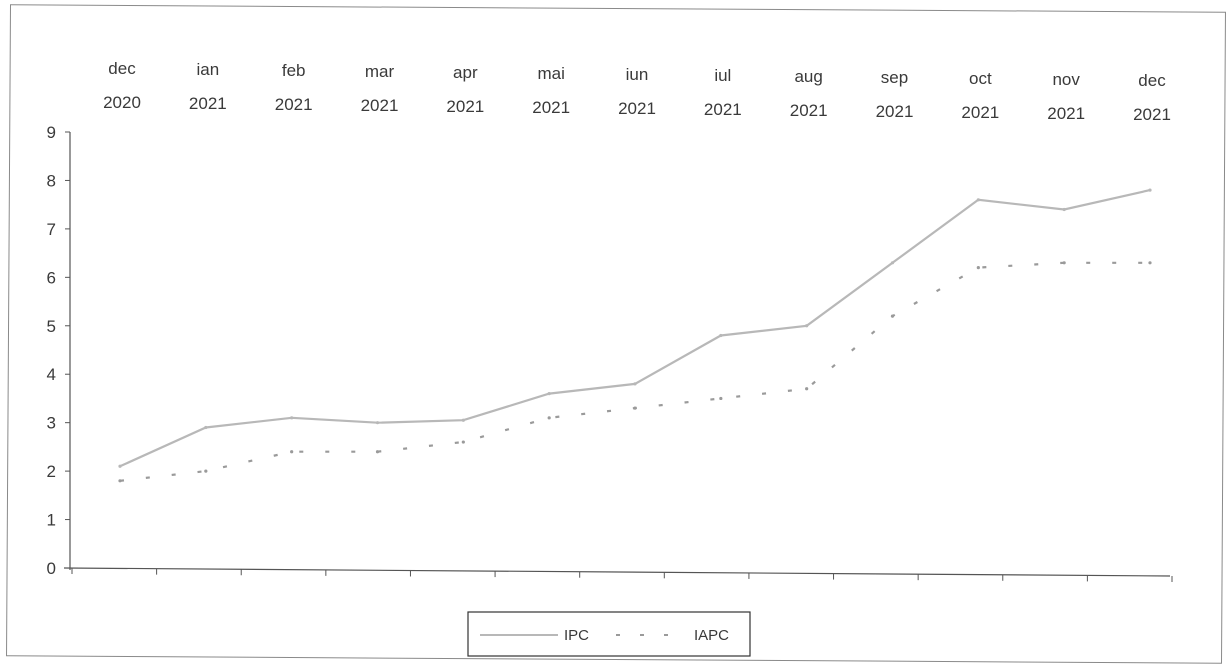 The height and width of the screenshot is (666, 1228). I want to click on y-tick-label: 1, so click(51, 520).